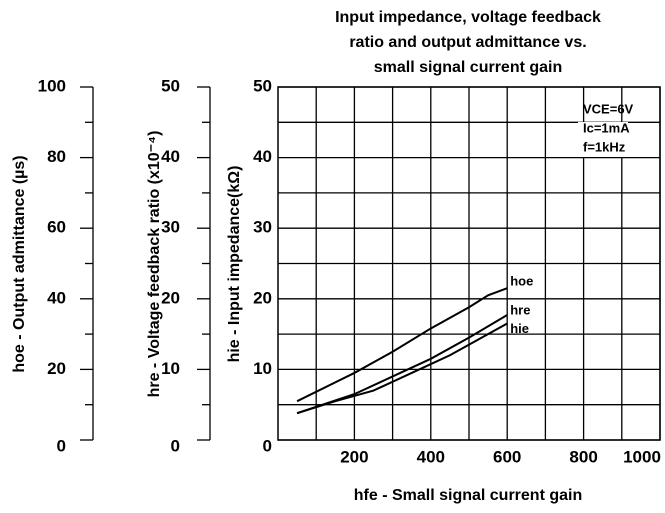 The height and width of the screenshot is (513, 665). Describe the element at coordinates (262, 85) in the screenshot. I see `y-tick-label: 50` at that location.